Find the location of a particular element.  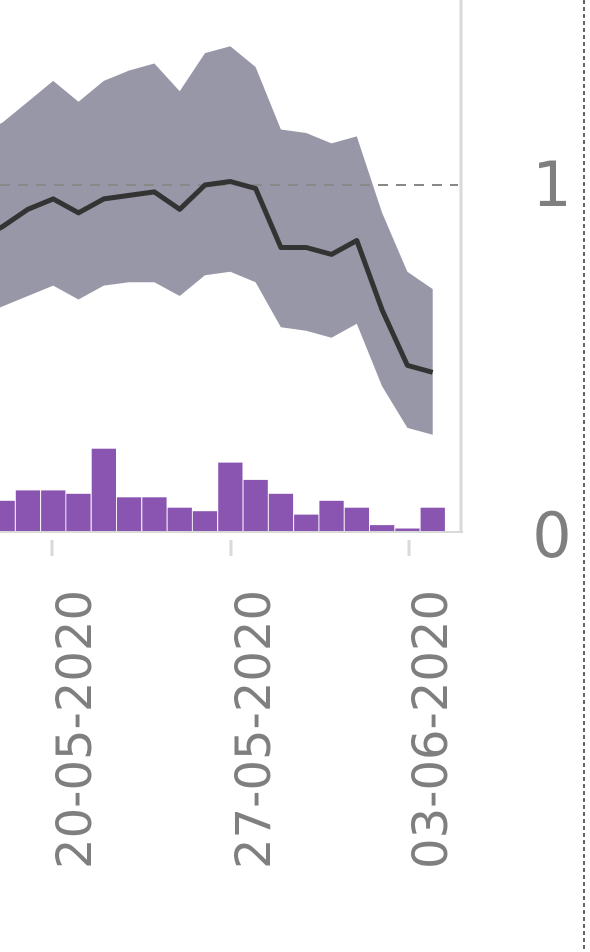

case-bar-01-06-2020 is located at coordinates (356, 519).